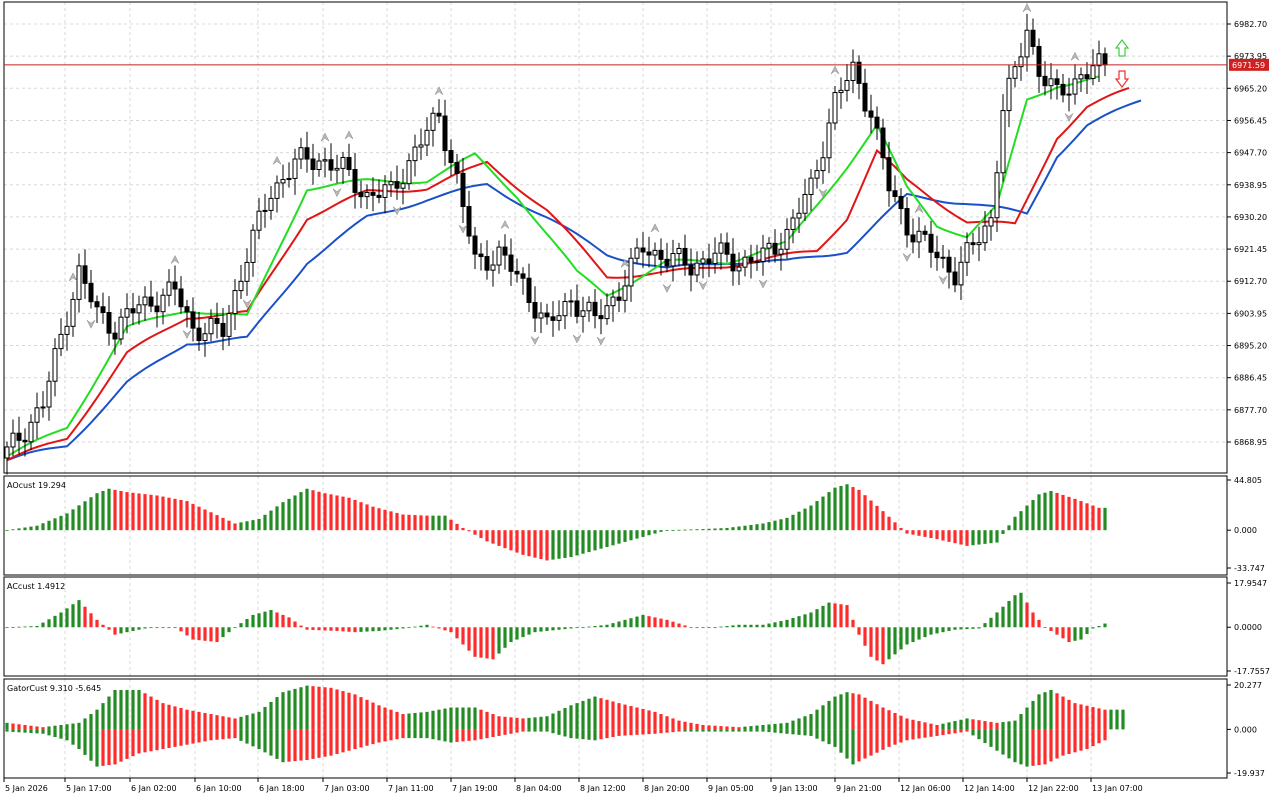 The height and width of the screenshot is (804, 1280). Describe the element at coordinates (577, 339) in the screenshot. I see `fractal-down-arrow` at that location.